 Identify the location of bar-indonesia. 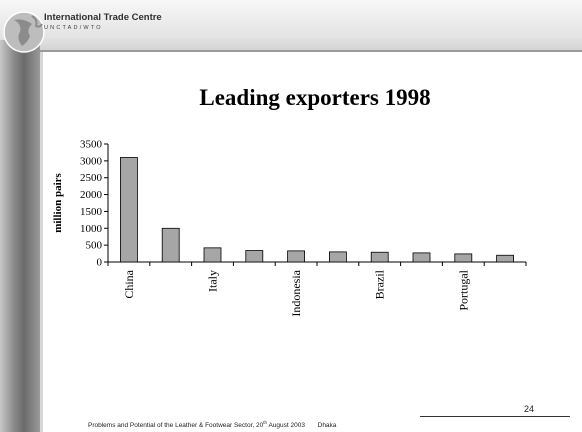
(296, 256).